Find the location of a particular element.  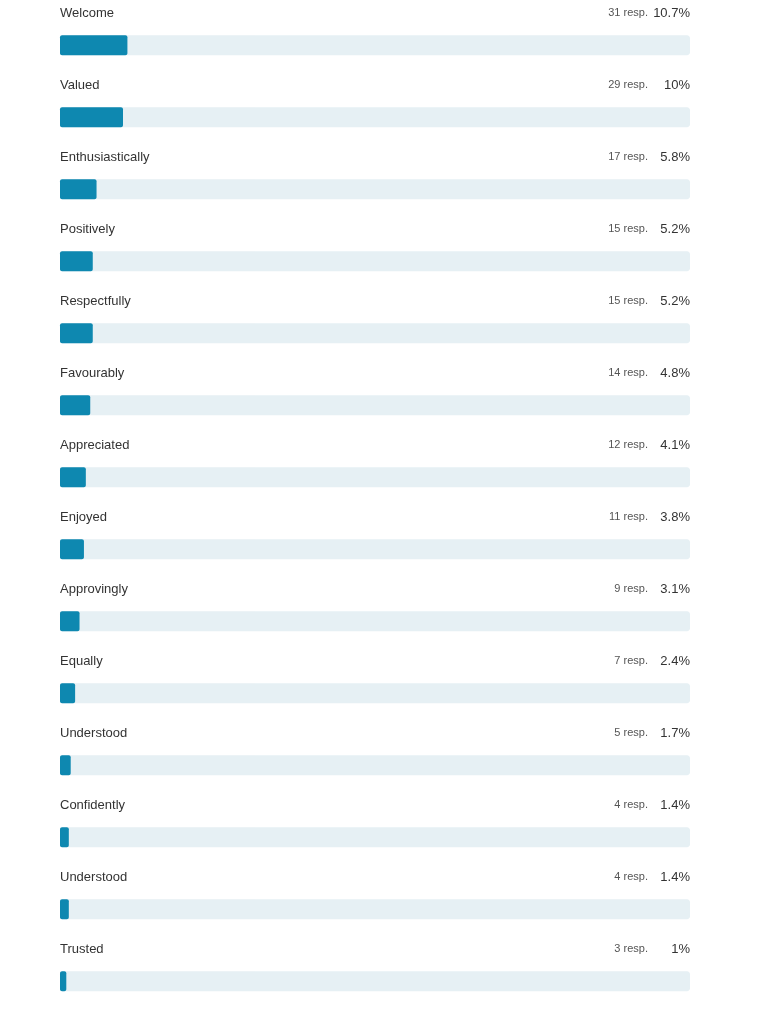

y-tick-label: Confidently is located at coordinates (93, 804).